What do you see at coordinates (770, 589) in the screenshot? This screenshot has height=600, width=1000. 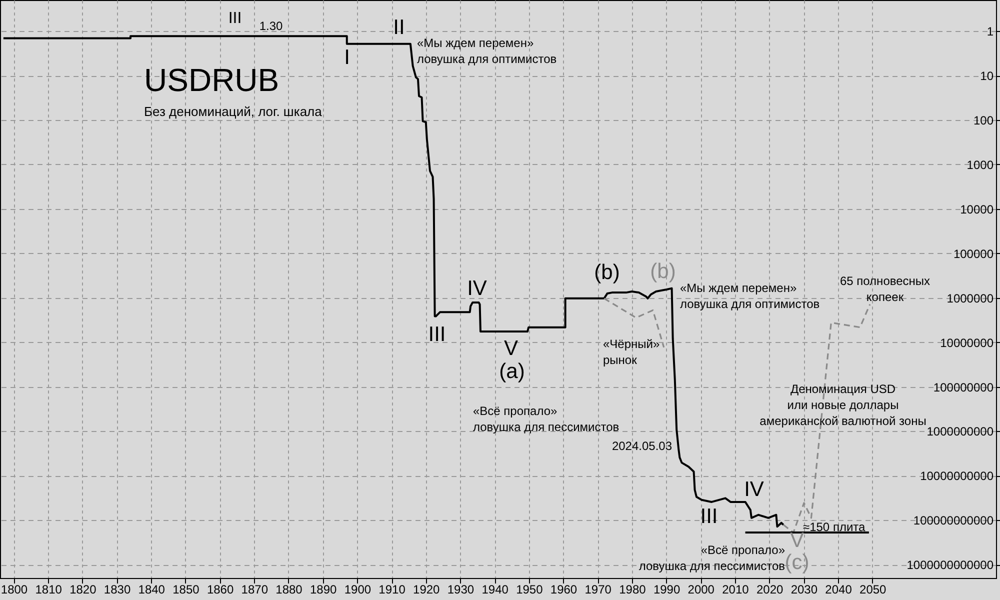 I see `x-tick-label: 2020` at bounding box center [770, 589].